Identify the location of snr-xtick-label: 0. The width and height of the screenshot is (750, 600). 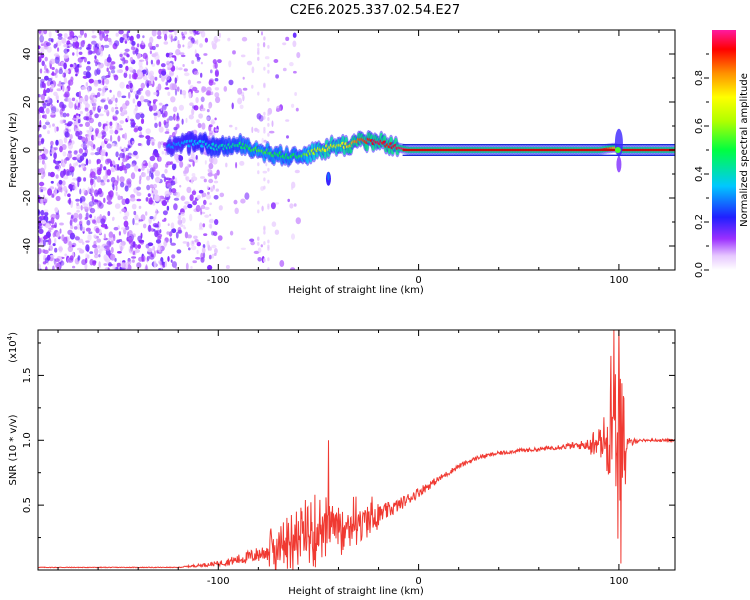
(418, 581).